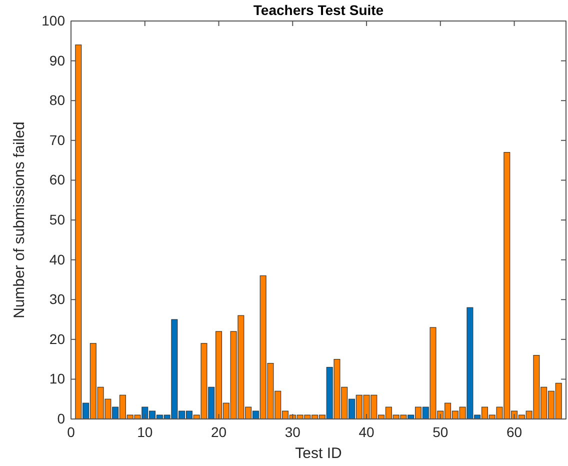  What do you see at coordinates (71, 432) in the screenshot?
I see `x-tick-label: 0` at bounding box center [71, 432].